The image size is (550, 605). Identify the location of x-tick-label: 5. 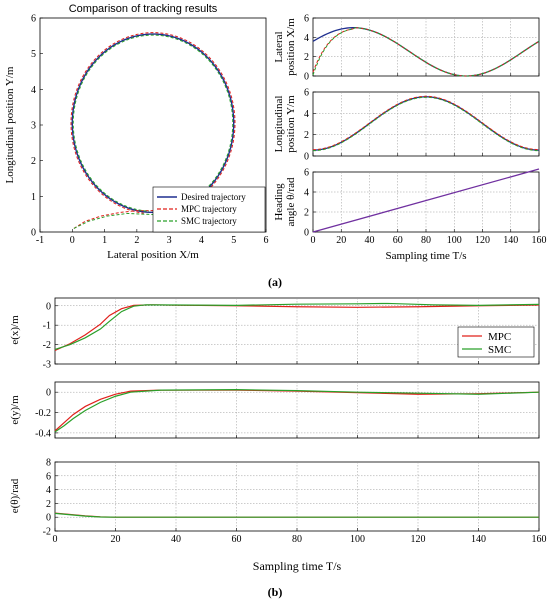
(233, 240).